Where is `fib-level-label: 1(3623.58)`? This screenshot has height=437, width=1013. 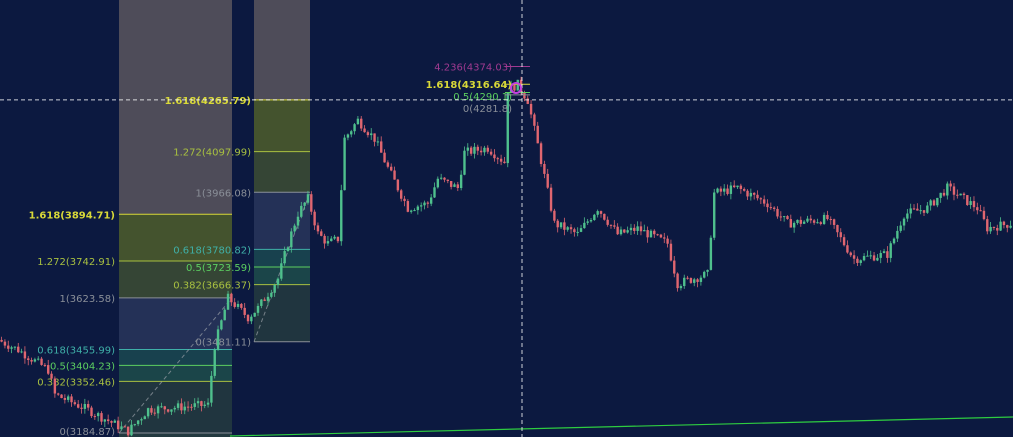 fib-level-label: 1(3623.58) is located at coordinates (87, 299).